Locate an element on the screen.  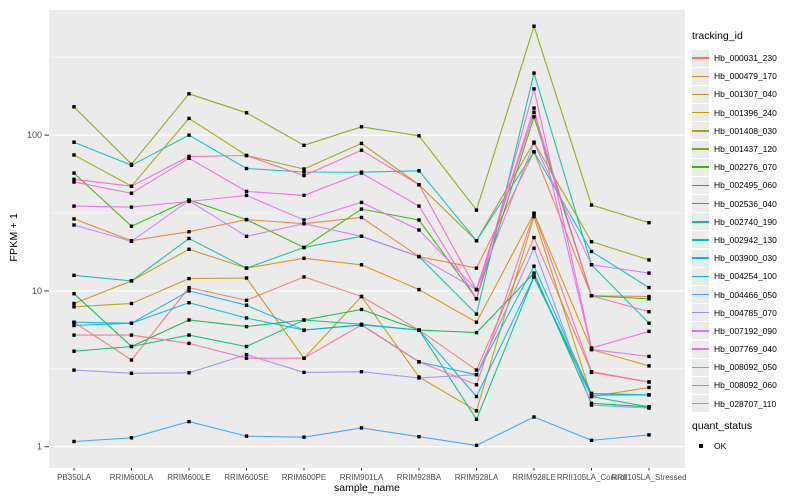
legend-label: Hb_002536_040 is located at coordinates (745, 203).